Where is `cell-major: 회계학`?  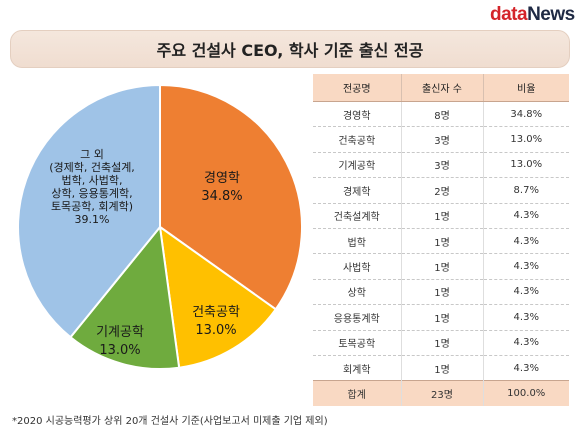
cell-major: 회계학 is located at coordinates (357, 368).